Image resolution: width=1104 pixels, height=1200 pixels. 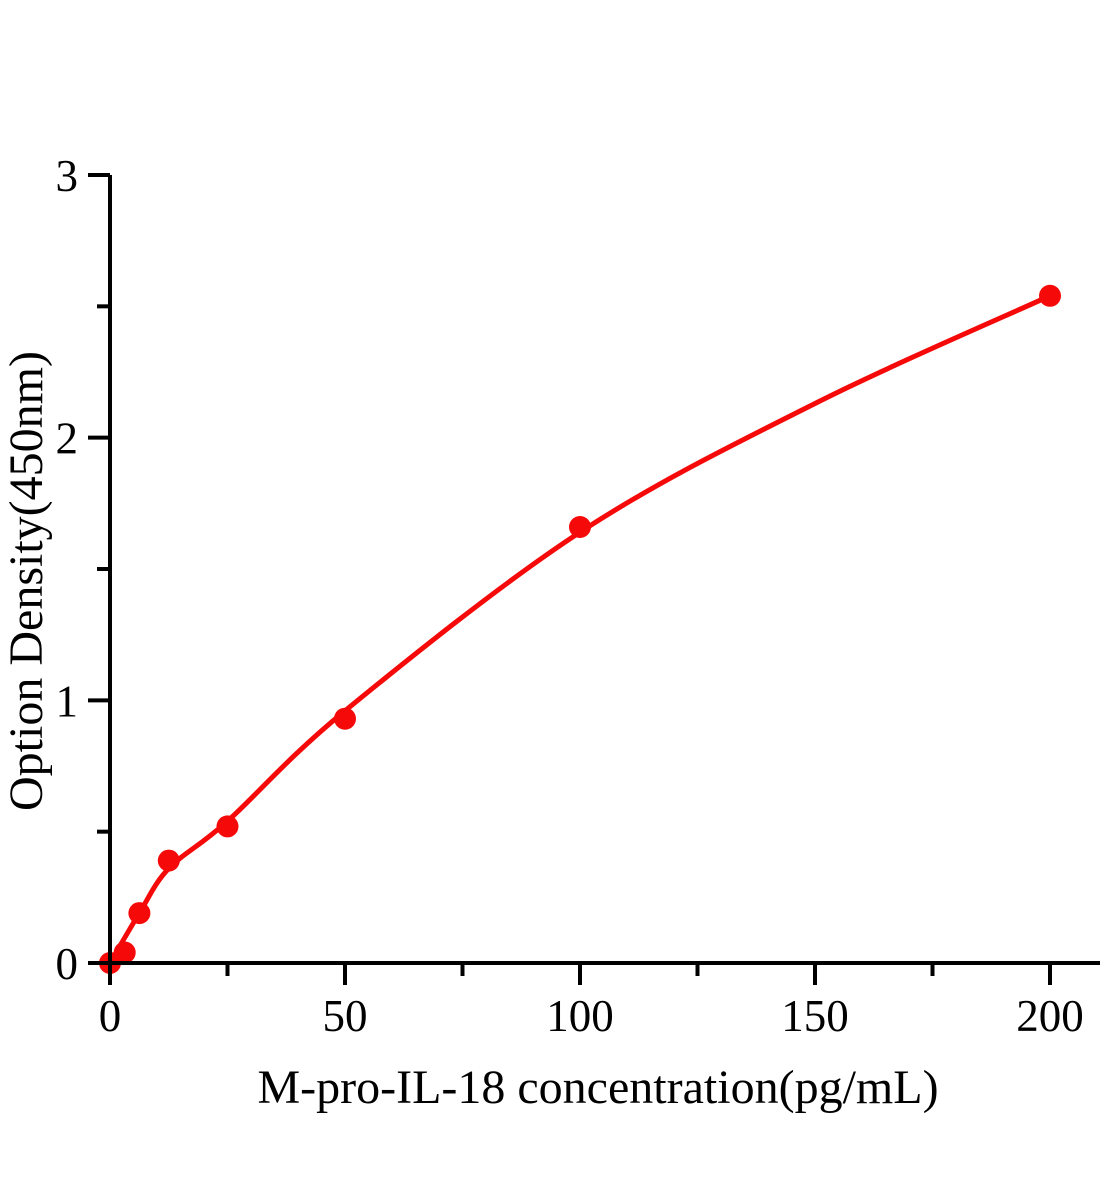 What do you see at coordinates (67, 701) in the screenshot?
I see `y-axis-tick-label: 1` at bounding box center [67, 701].